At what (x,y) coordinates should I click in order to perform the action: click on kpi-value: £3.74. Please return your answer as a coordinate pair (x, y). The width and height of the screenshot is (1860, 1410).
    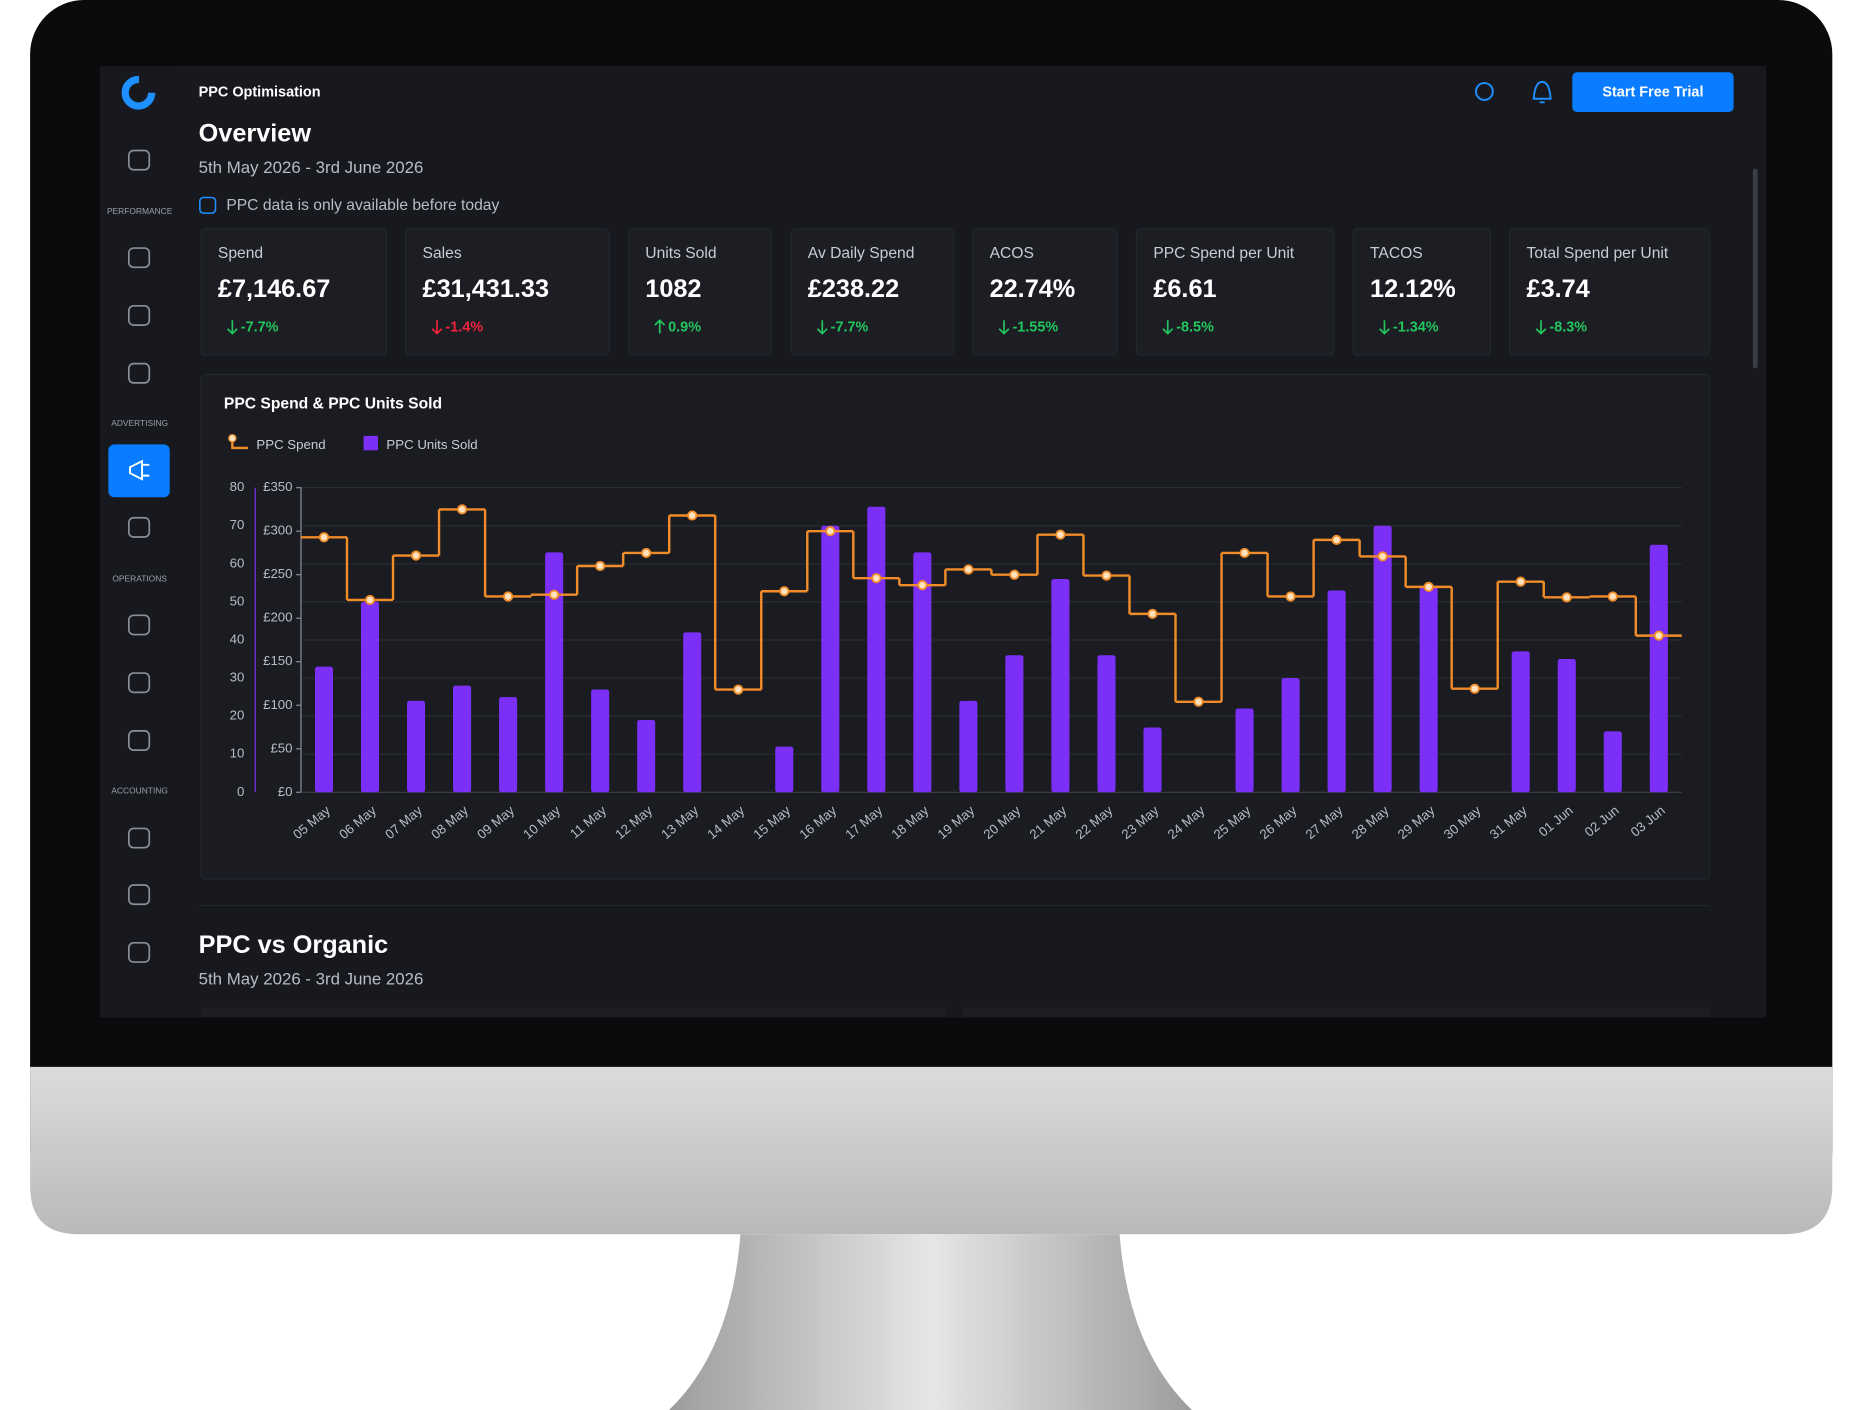
    Looking at the image, I should click on (1558, 289).